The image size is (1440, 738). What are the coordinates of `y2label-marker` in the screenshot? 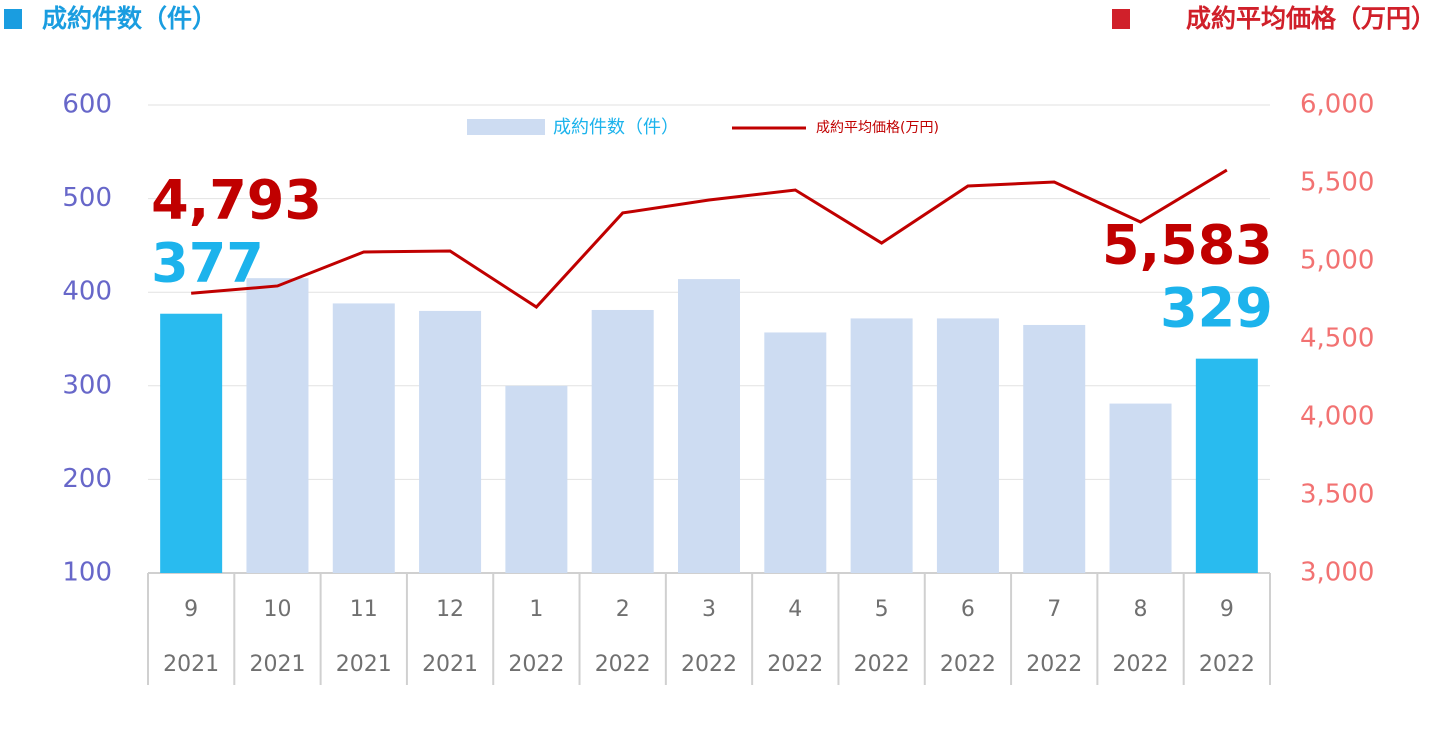 It's located at (1121, 19).